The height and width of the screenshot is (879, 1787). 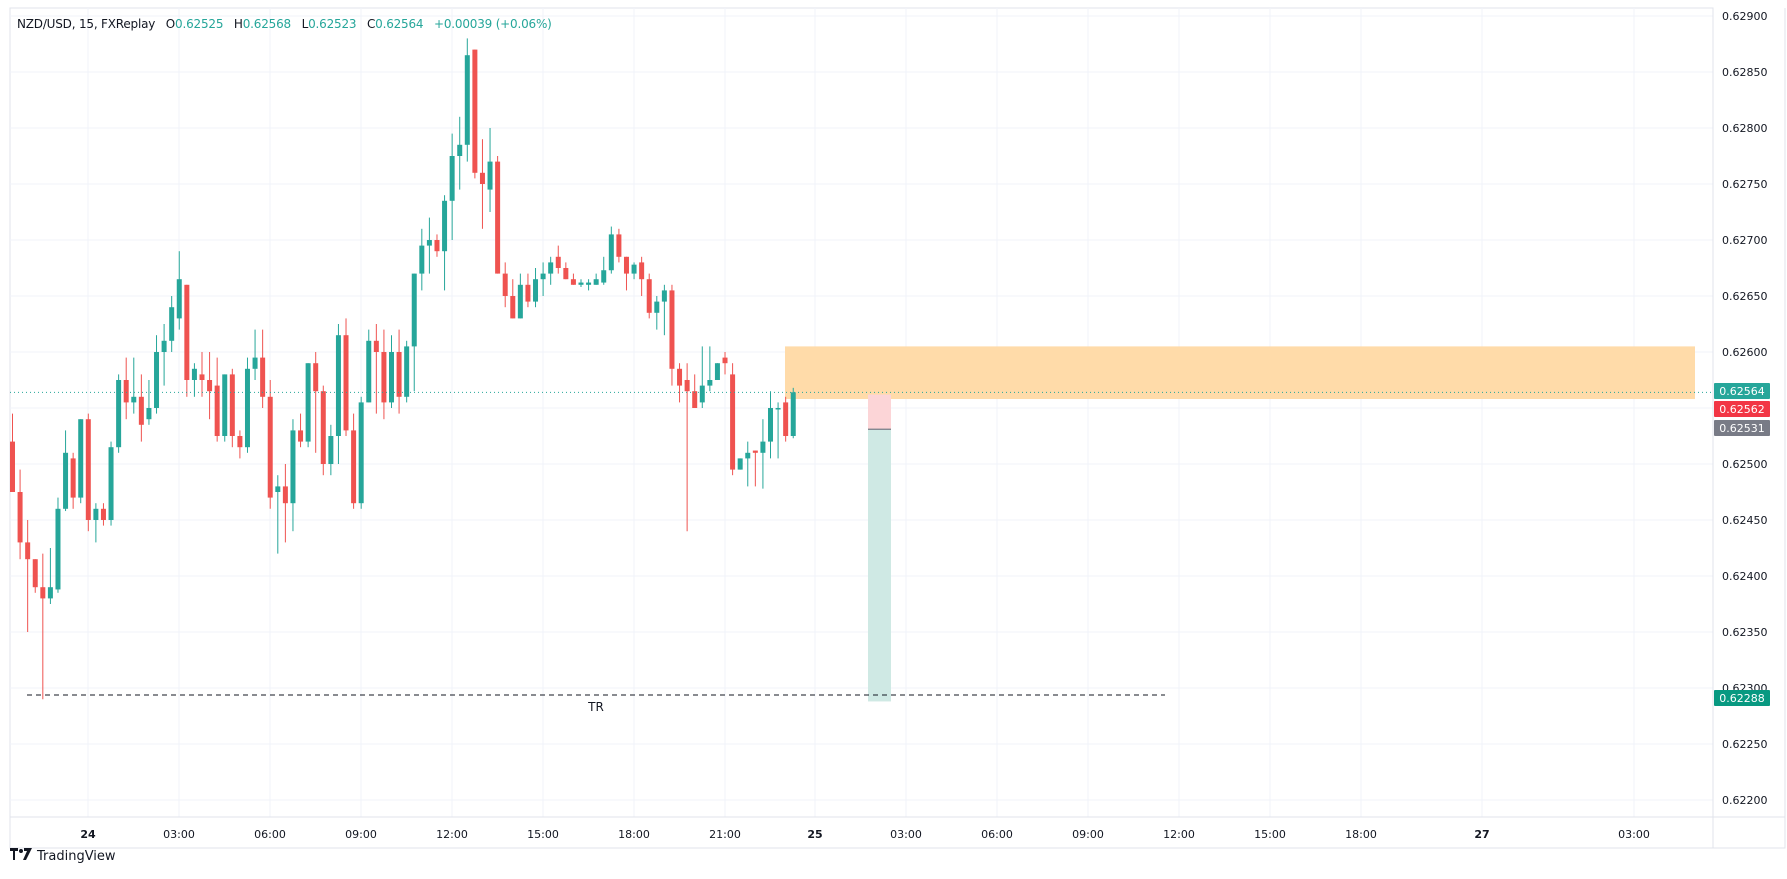 What do you see at coordinates (1745, 744) in the screenshot?
I see `price-tick-label: 0.62250` at bounding box center [1745, 744].